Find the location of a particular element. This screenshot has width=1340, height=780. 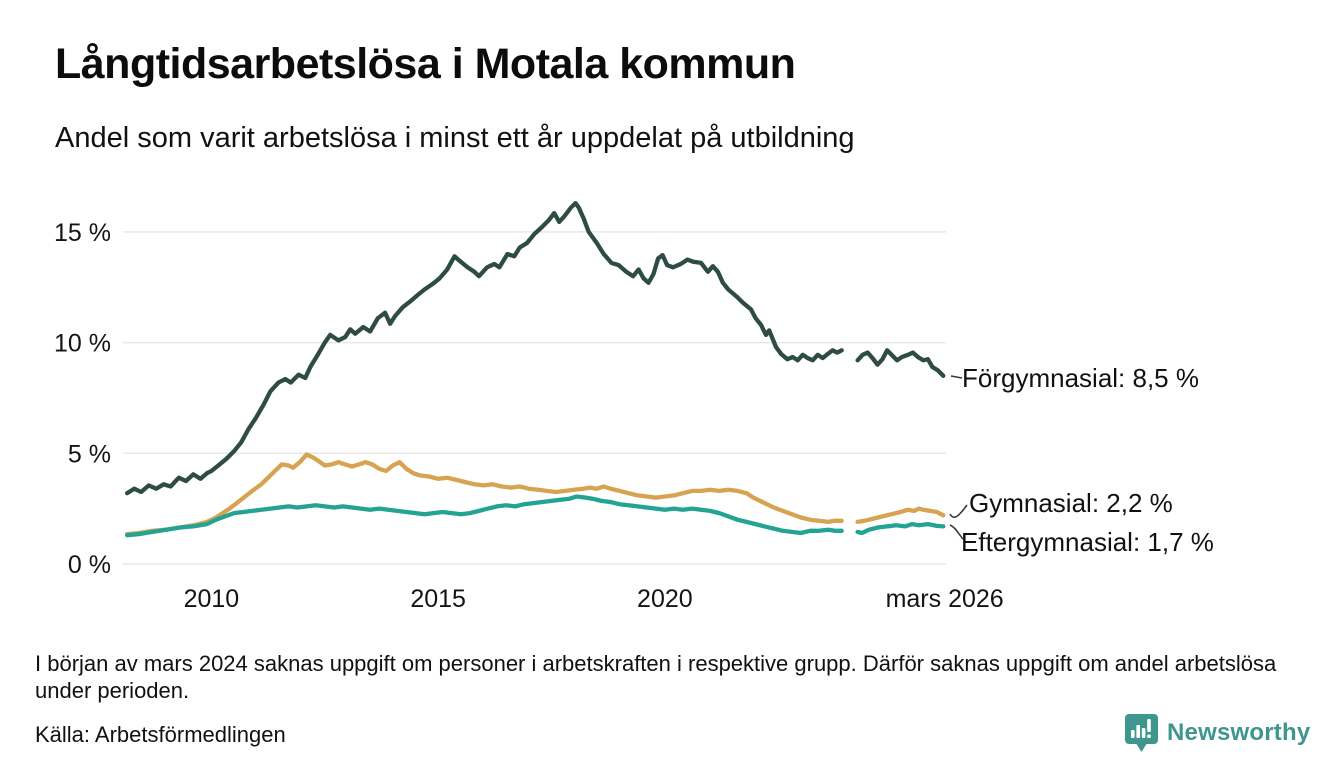

svg-text: mars 2026 is located at coordinates (945, 599).